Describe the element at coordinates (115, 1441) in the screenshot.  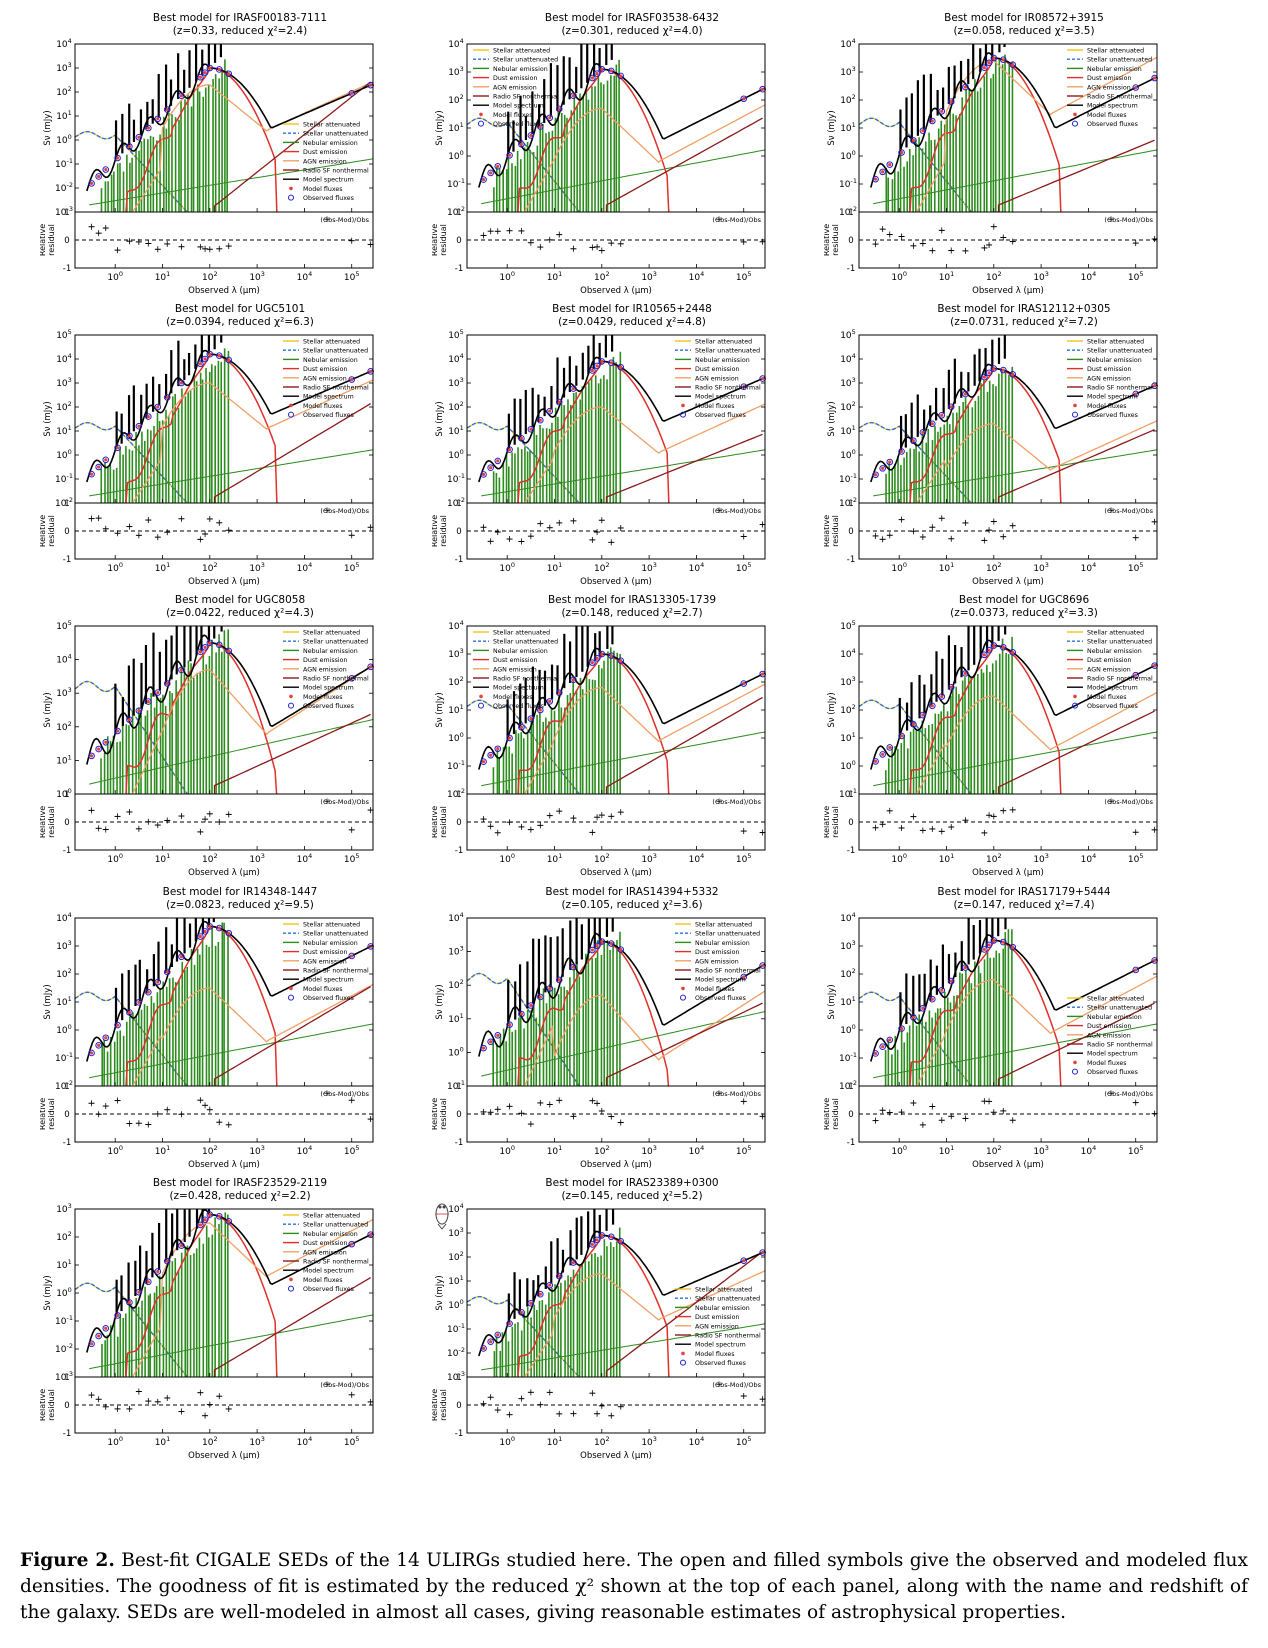
I see `x-tick-label: 10⁰` at that location.